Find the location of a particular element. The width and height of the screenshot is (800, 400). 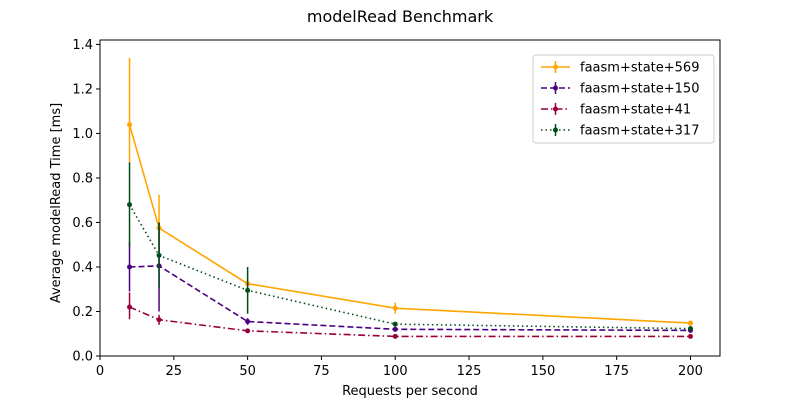

y-tick-label: 1.2 is located at coordinates (82, 89).